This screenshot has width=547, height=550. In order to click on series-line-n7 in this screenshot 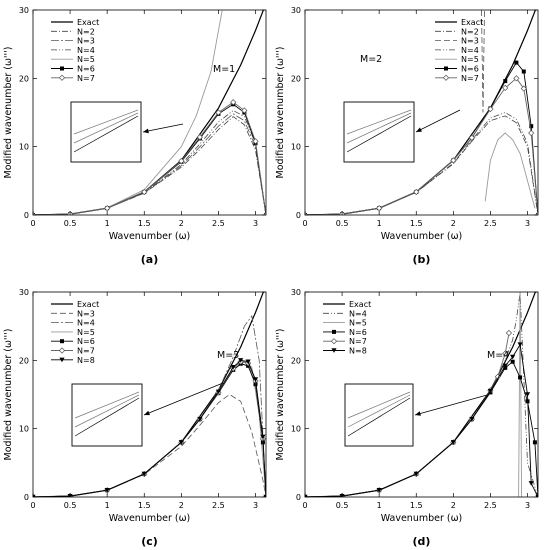, I will do `click(421, 146)`.